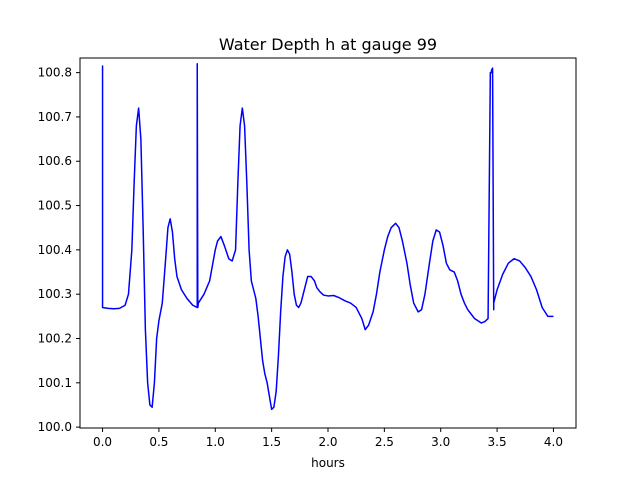 This screenshot has height=480, width=640. What do you see at coordinates (55, 338) in the screenshot?
I see `y-tick-label: 100.2` at bounding box center [55, 338].